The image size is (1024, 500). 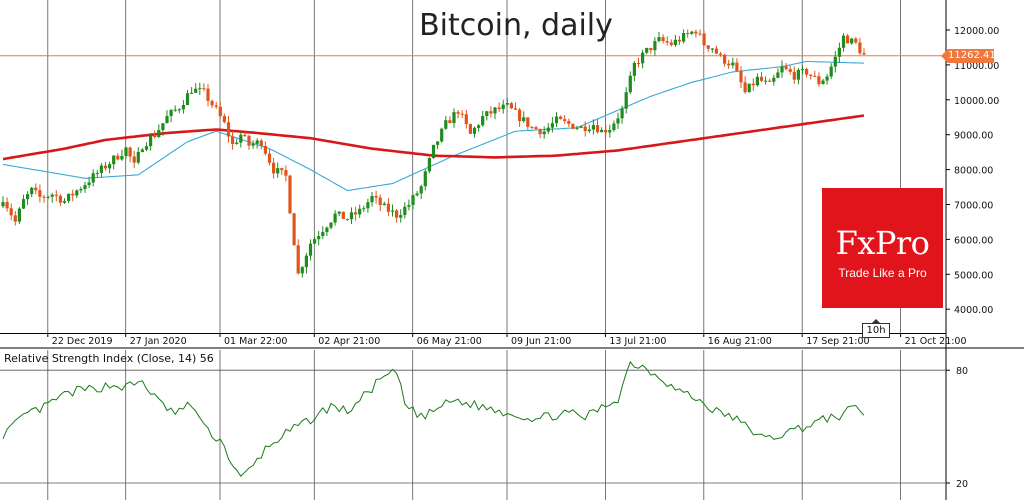 What do you see at coordinates (158, 341) in the screenshot?
I see `time-label: 27 Jan 2020` at bounding box center [158, 341].